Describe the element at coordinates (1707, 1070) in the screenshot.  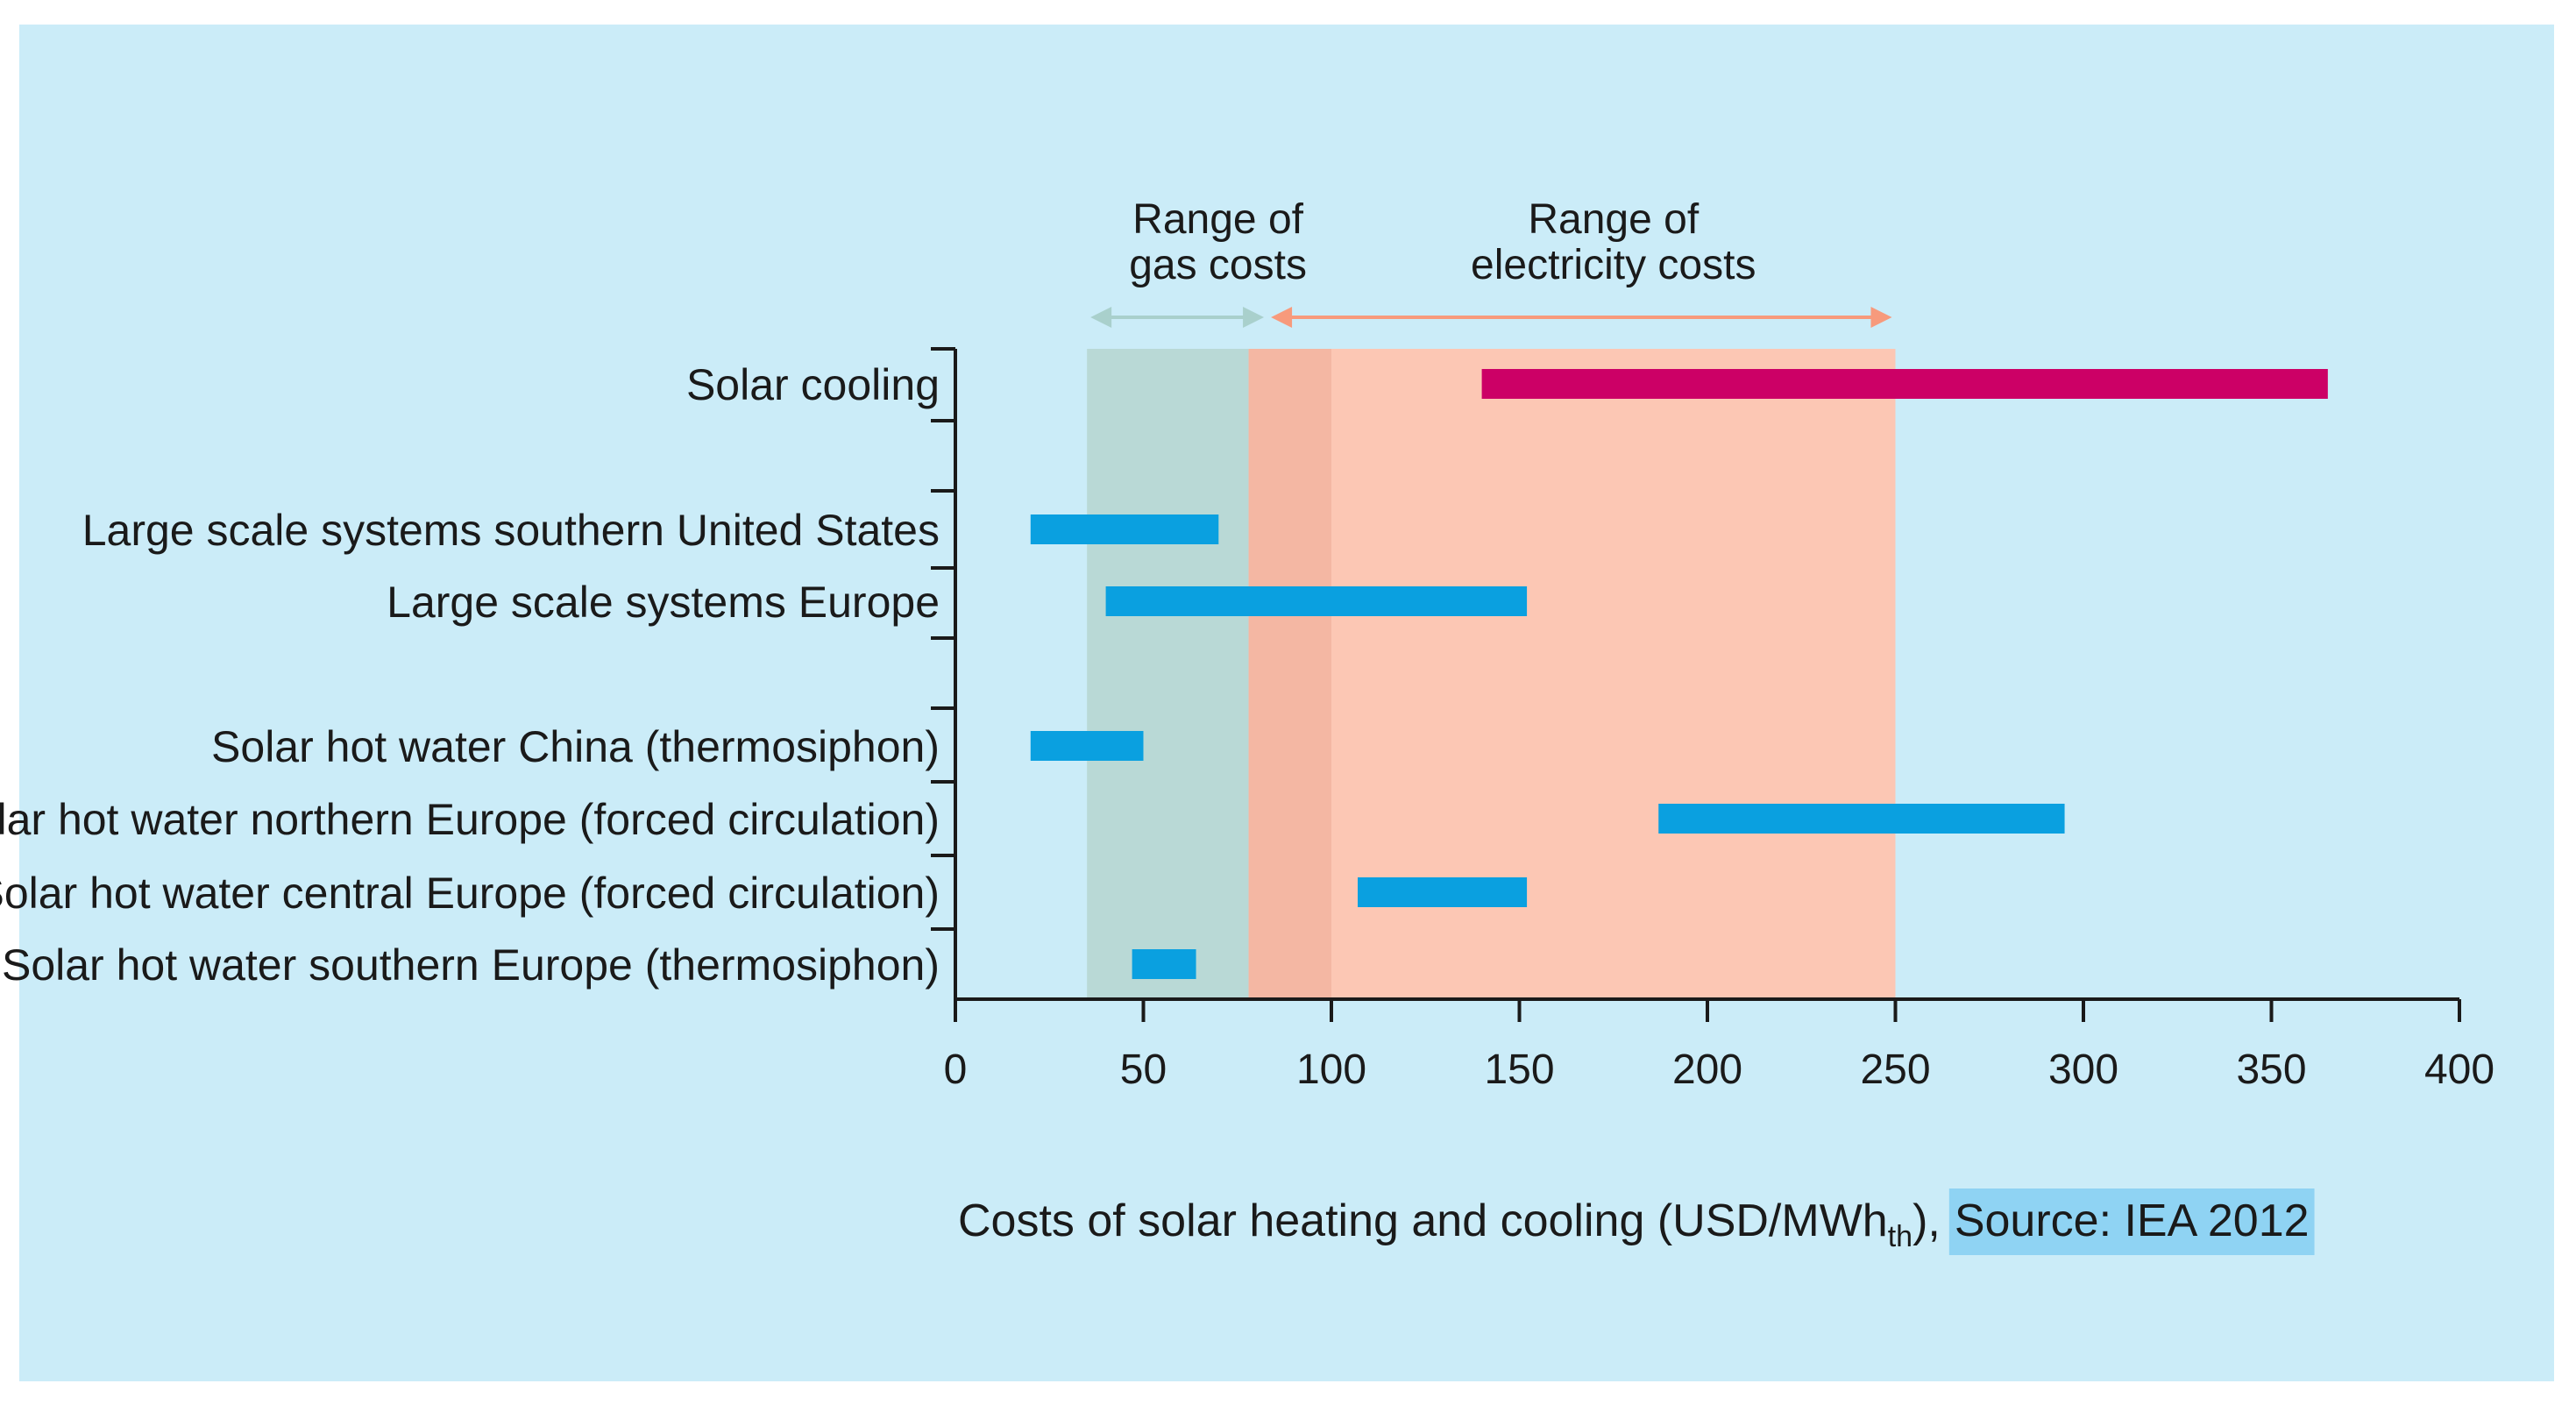
I see `x-tick-label-200: 200` at that location.